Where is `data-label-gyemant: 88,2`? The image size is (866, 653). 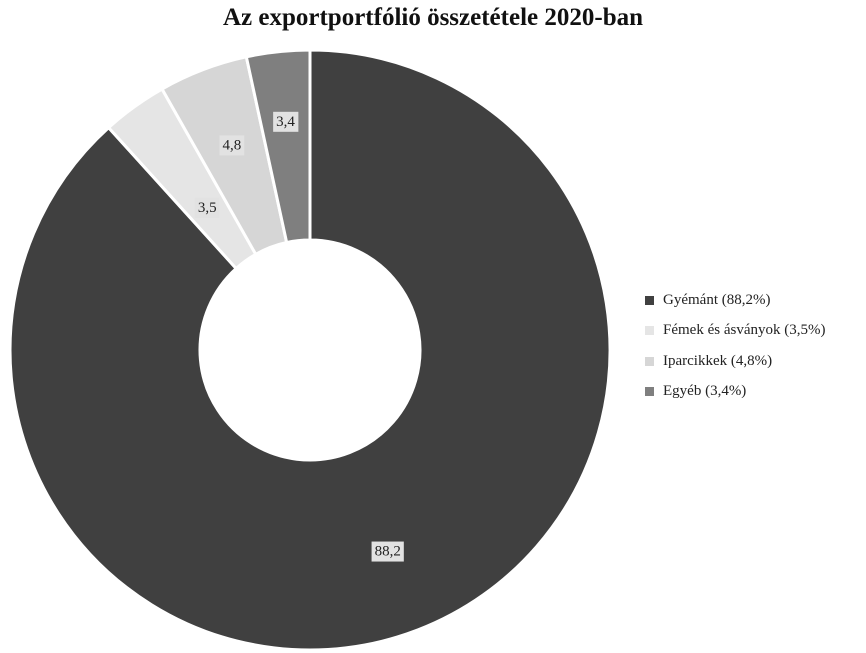 data-label-gyemant: 88,2 is located at coordinates (387, 551).